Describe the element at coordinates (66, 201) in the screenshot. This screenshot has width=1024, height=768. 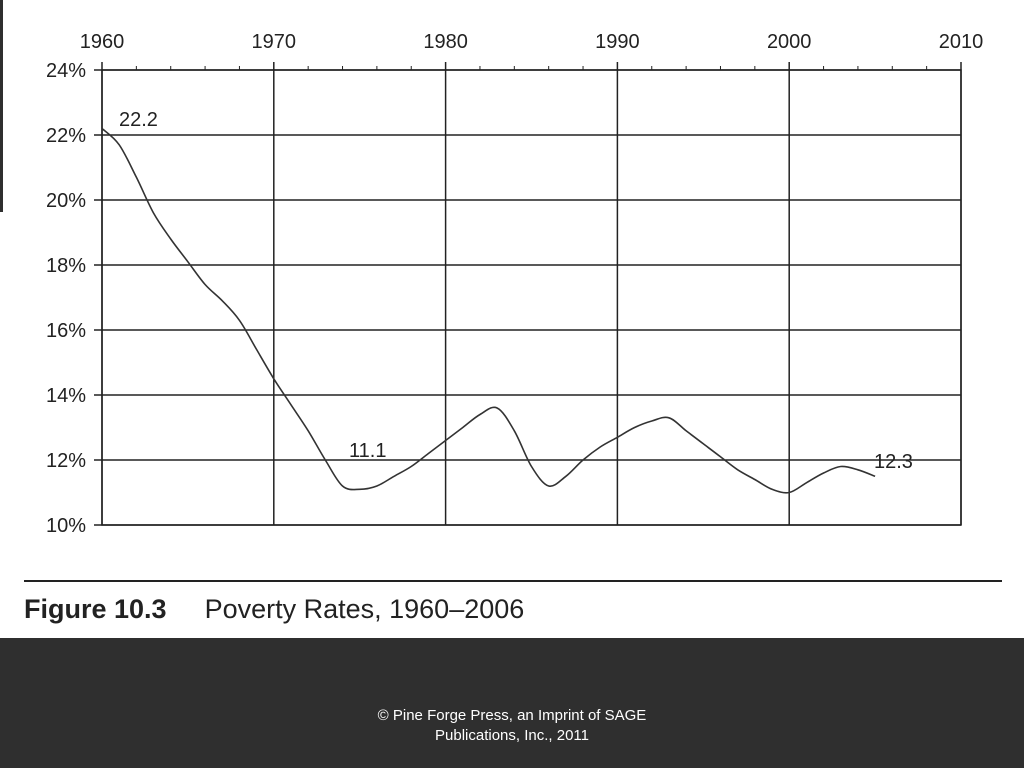
I see `y-tick-label: 20%` at that location.